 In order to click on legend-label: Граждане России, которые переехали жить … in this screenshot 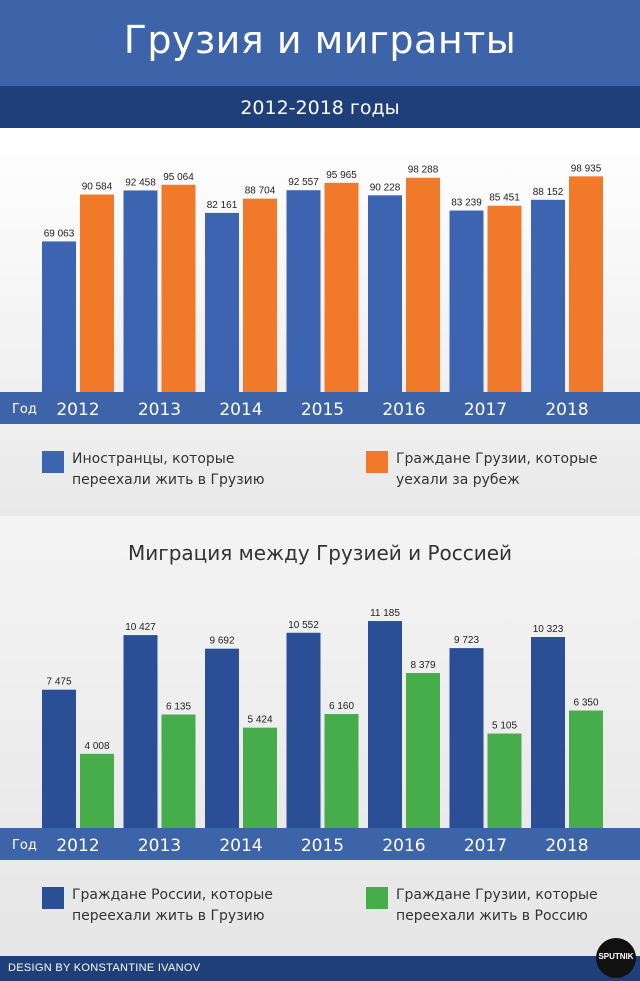, I will do `click(172, 905)`.